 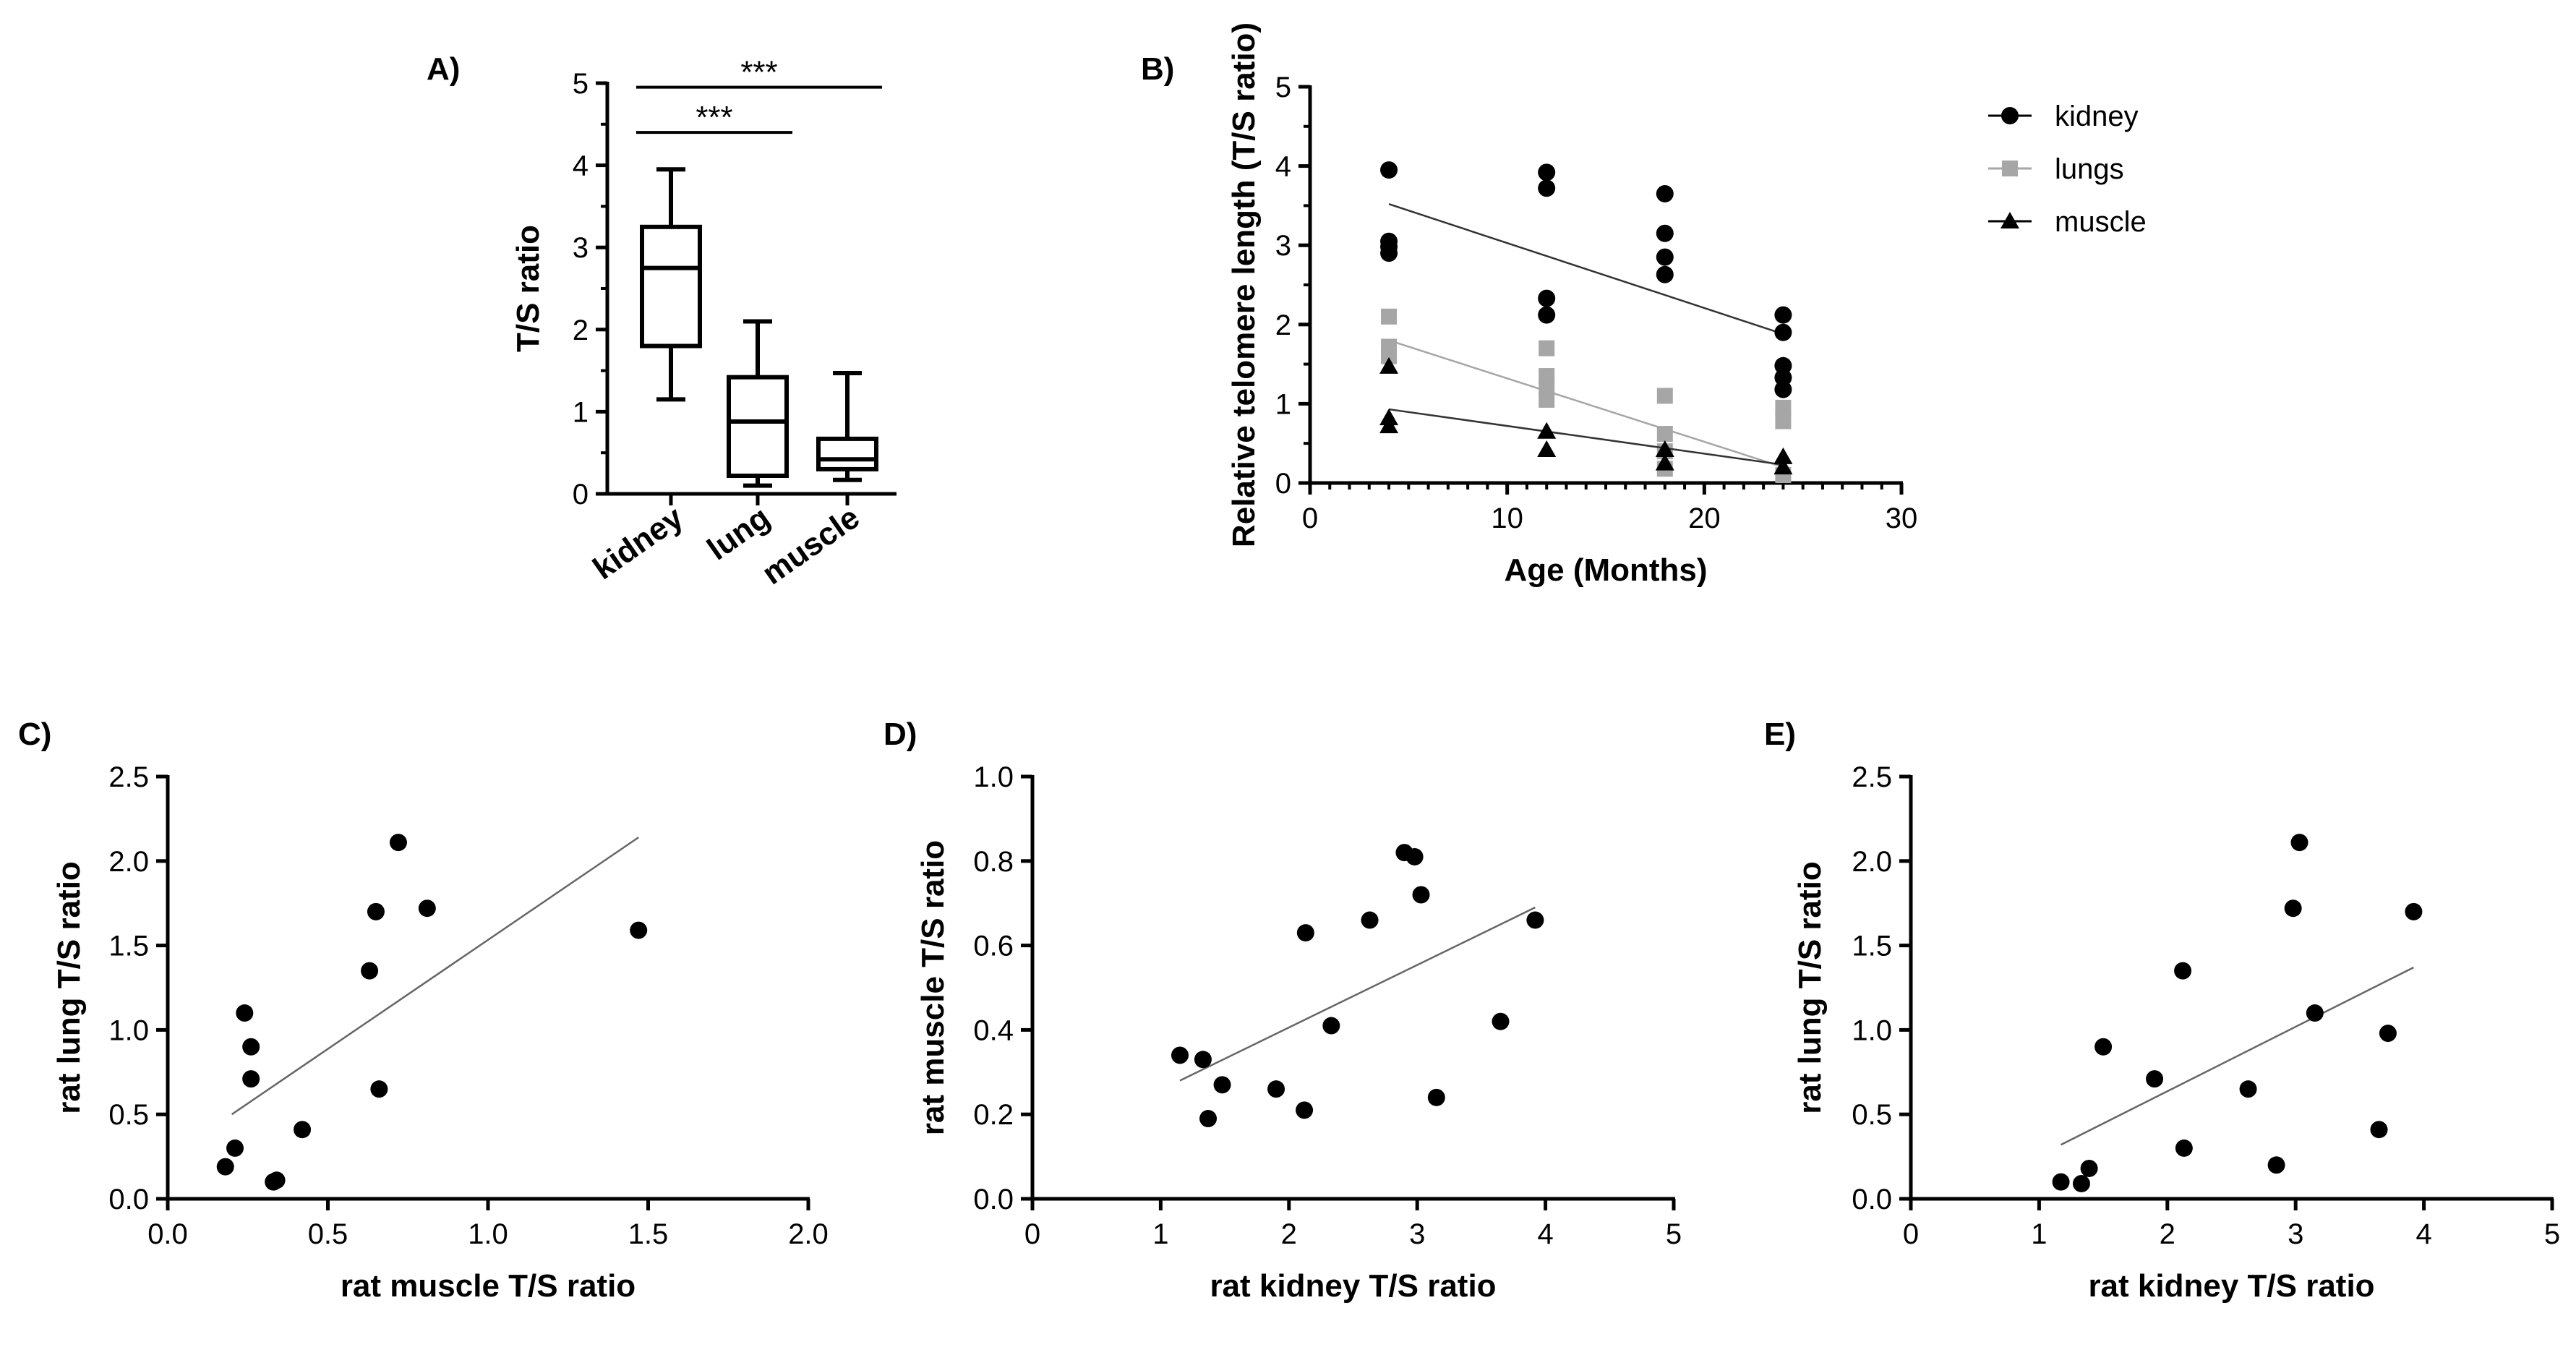 What do you see at coordinates (489, 1286) in the screenshot?
I see `x-axis-label: rat muscle T/S ratio` at bounding box center [489, 1286].